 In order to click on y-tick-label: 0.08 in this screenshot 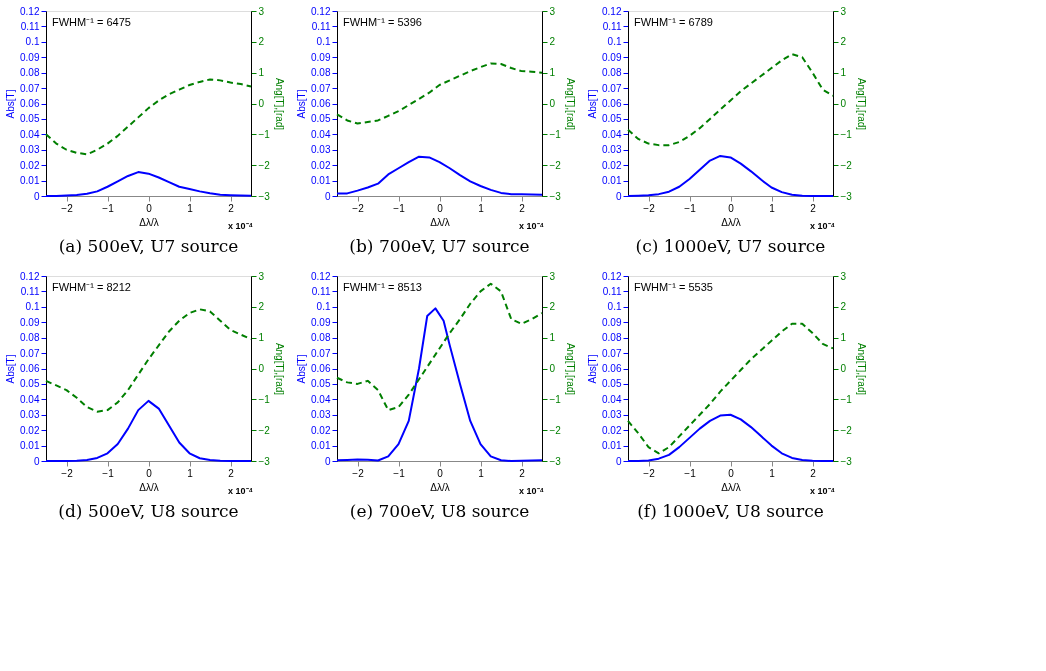, I will do `click(321, 73)`.